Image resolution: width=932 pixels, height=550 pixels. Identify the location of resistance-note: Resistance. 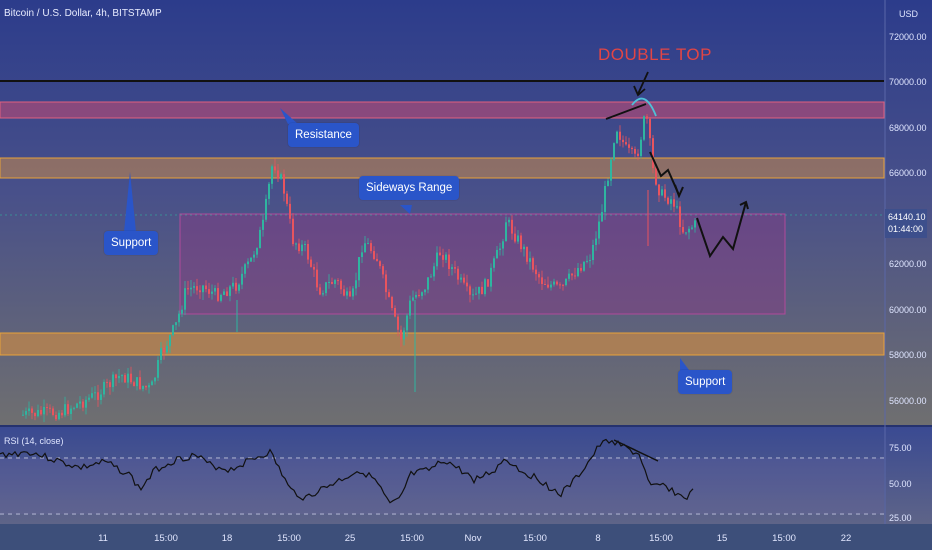
(323, 135).